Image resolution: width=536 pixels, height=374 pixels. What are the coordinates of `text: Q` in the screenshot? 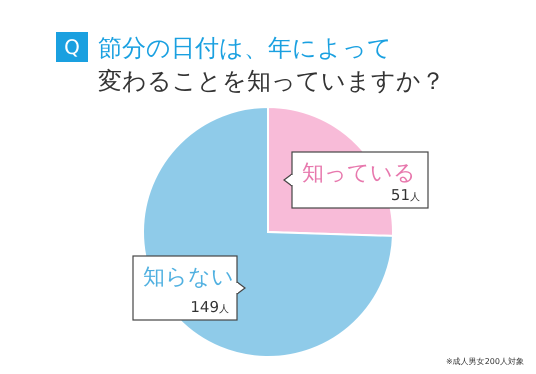 It's located at (72, 47).